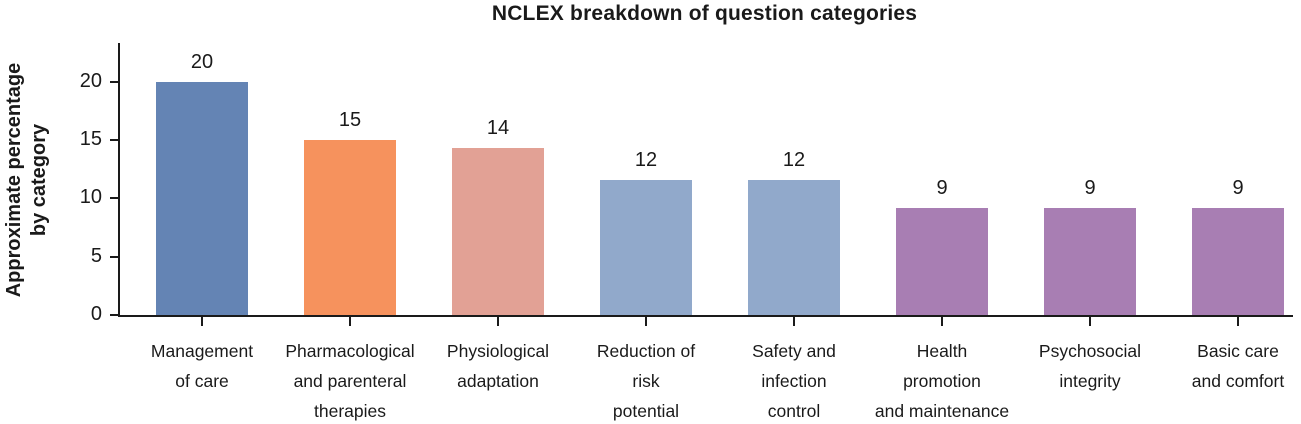 This screenshot has height=424, width=1301. What do you see at coordinates (942, 351) in the screenshot?
I see `x-category-label-line: Health` at bounding box center [942, 351].